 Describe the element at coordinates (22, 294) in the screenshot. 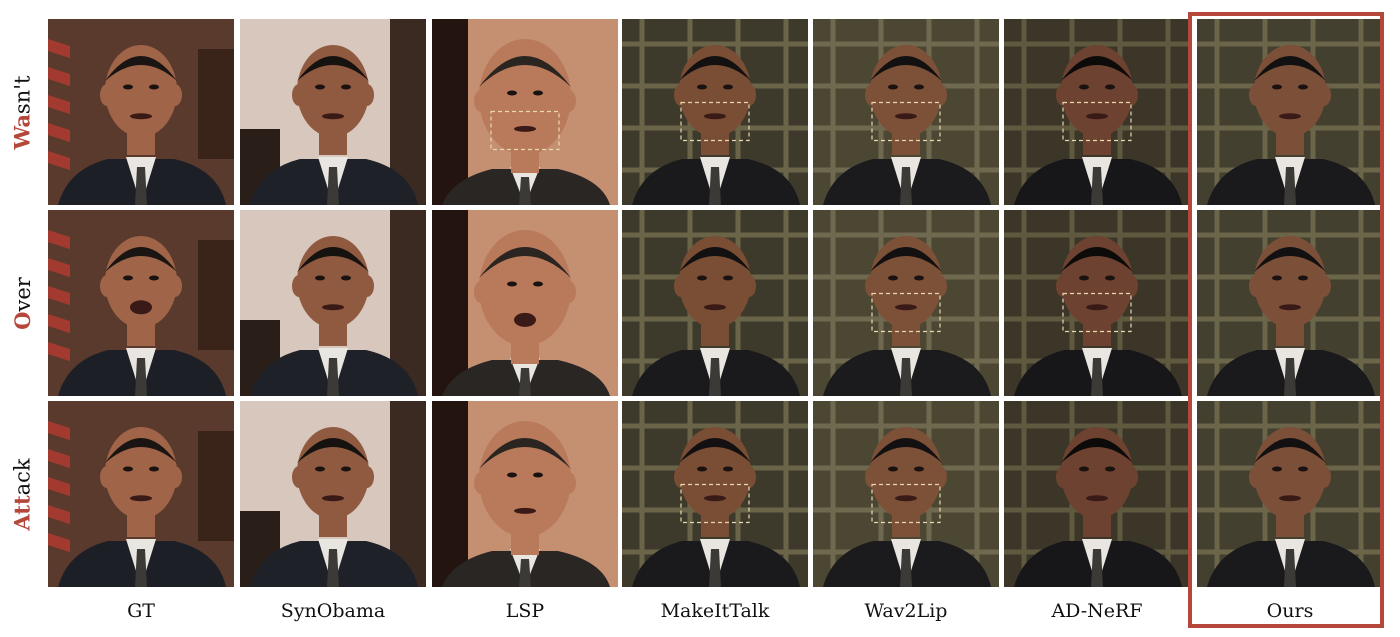

I see `row-label-rest: ver` at that location.